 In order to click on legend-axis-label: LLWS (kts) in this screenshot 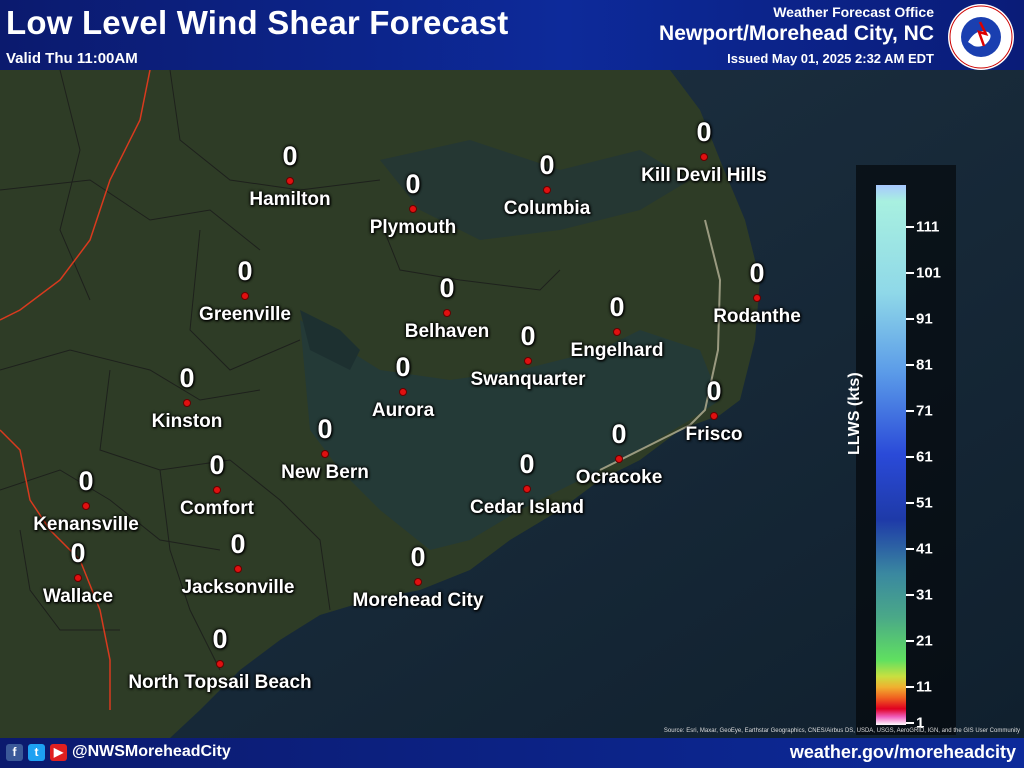, I will do `click(854, 413)`.